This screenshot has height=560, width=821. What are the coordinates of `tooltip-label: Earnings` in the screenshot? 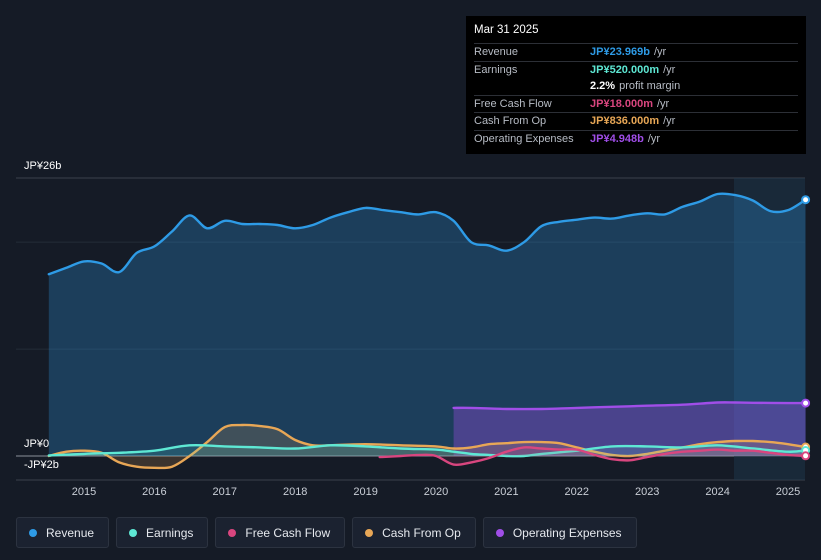 It's located at (496, 69).